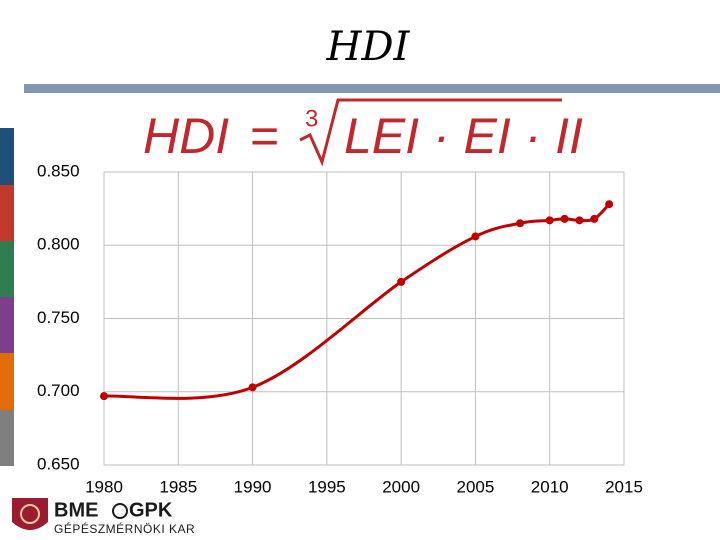  I want to click on y-tick-label: 0.750, so click(58, 317).